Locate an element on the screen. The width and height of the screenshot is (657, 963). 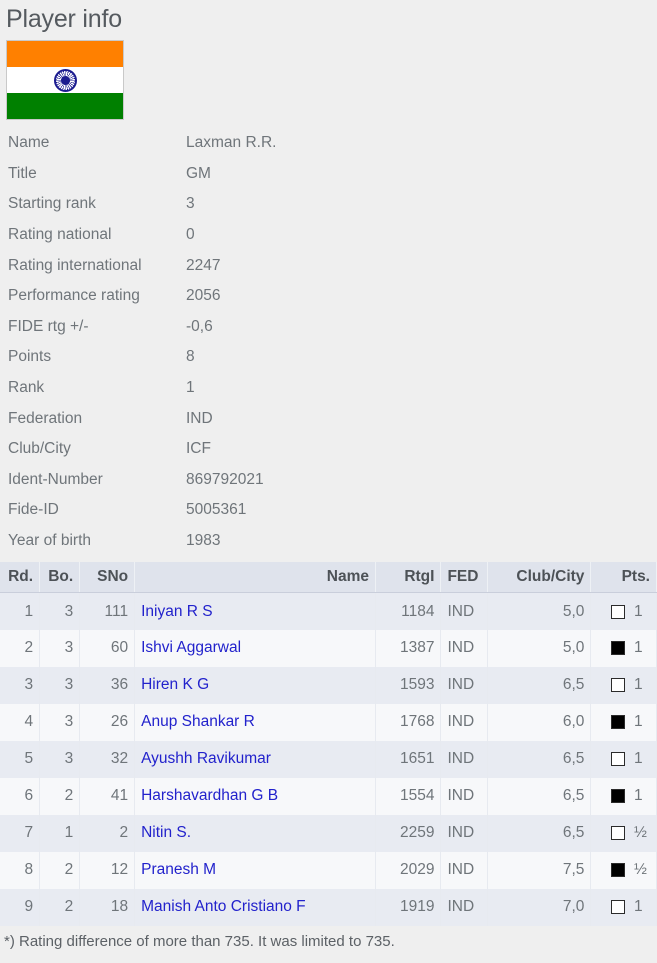
cell-sno: 60 is located at coordinates (107, 648).